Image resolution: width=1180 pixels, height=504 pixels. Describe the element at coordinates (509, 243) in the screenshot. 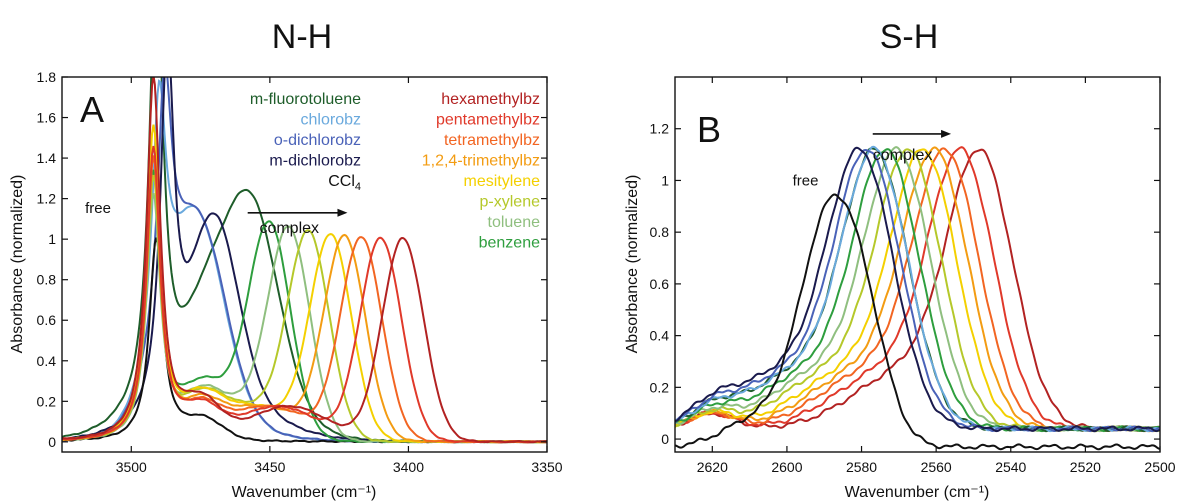

I see `legend-entry: benzene` at that location.